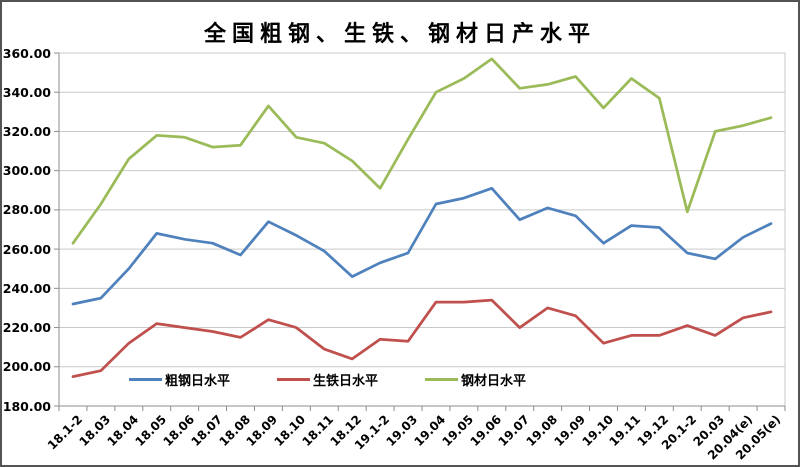 The width and height of the screenshot is (800, 467). What do you see at coordinates (26, 210) in the screenshot?
I see `y-axis-label: 280.00` at bounding box center [26, 210].